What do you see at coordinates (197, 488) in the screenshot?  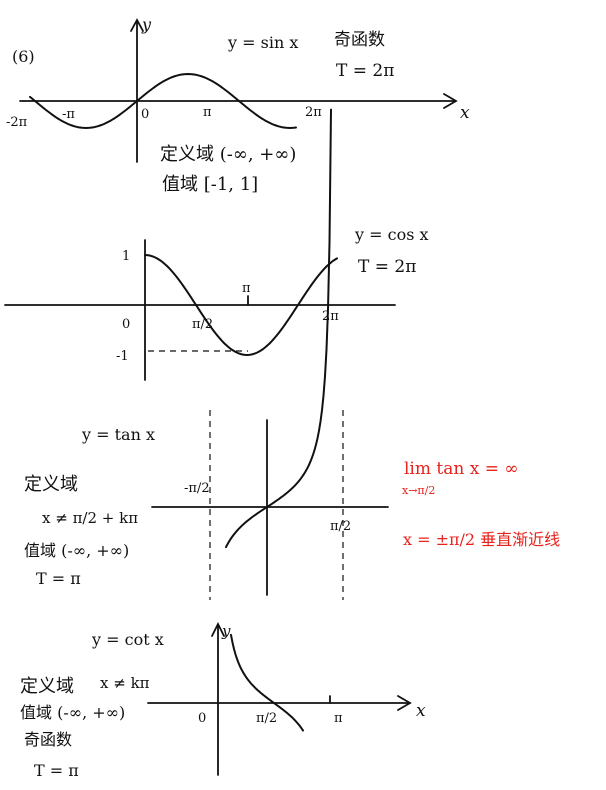 I see `tan-tick-neg-half-pi: -π/2` at bounding box center [197, 488].